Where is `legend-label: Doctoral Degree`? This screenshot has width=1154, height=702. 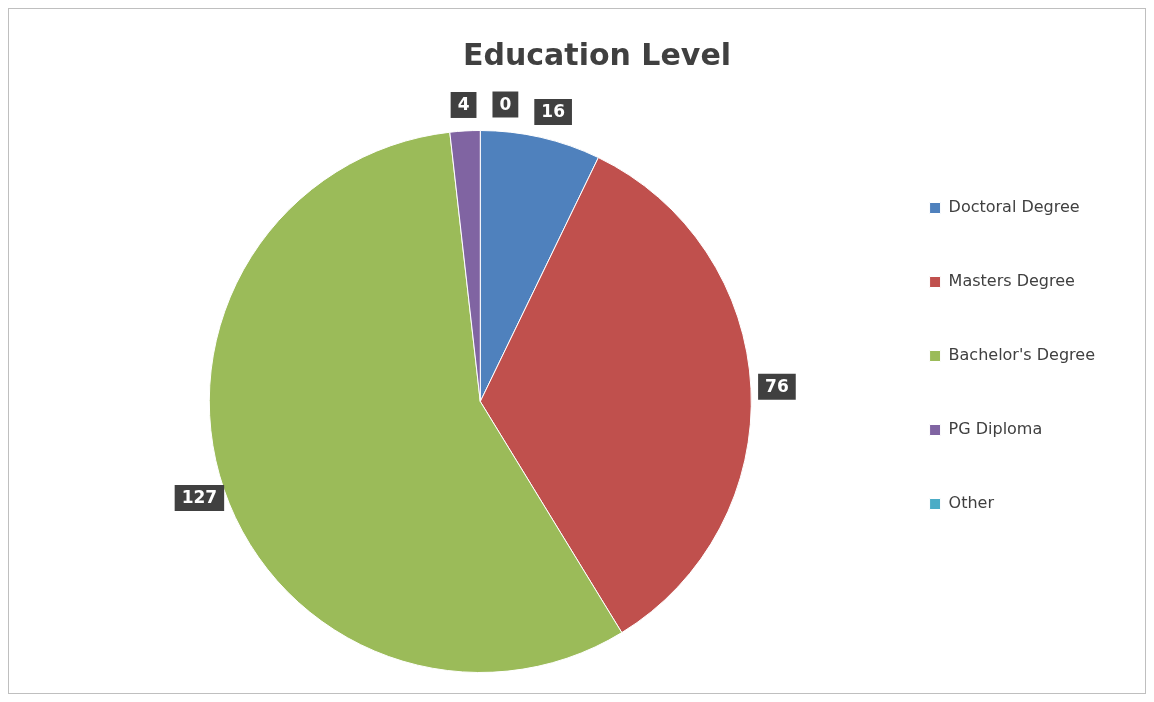
legend-label: Doctoral Degree is located at coordinates (1014, 207).